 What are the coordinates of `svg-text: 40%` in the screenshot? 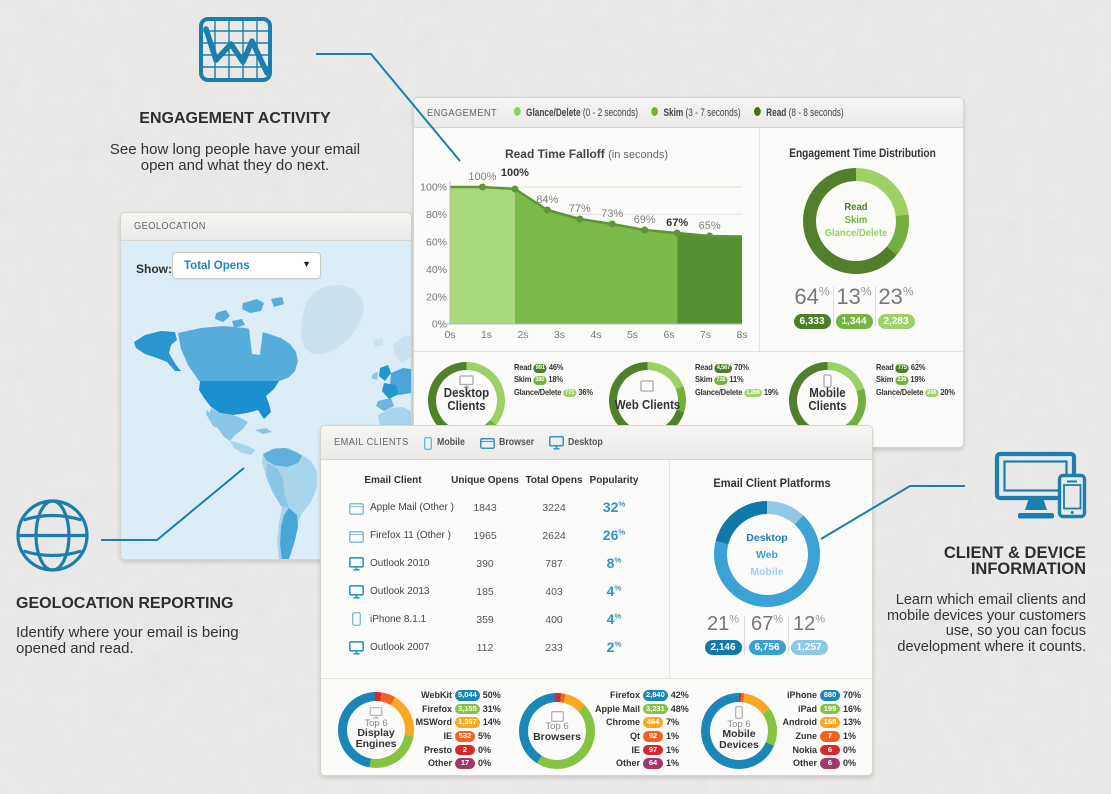 It's located at (436, 270).